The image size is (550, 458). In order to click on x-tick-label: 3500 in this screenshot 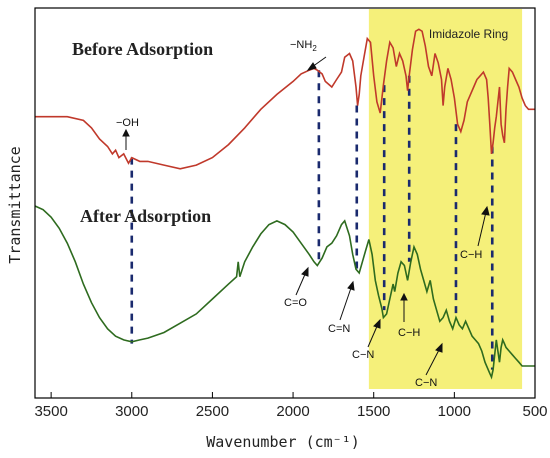, I will do `click(50, 411)`.